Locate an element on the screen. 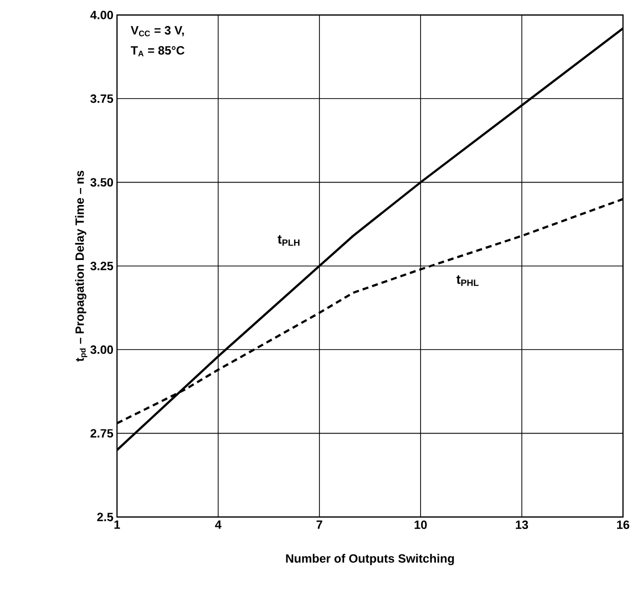  x-tick-label: 4 is located at coordinates (218, 524).